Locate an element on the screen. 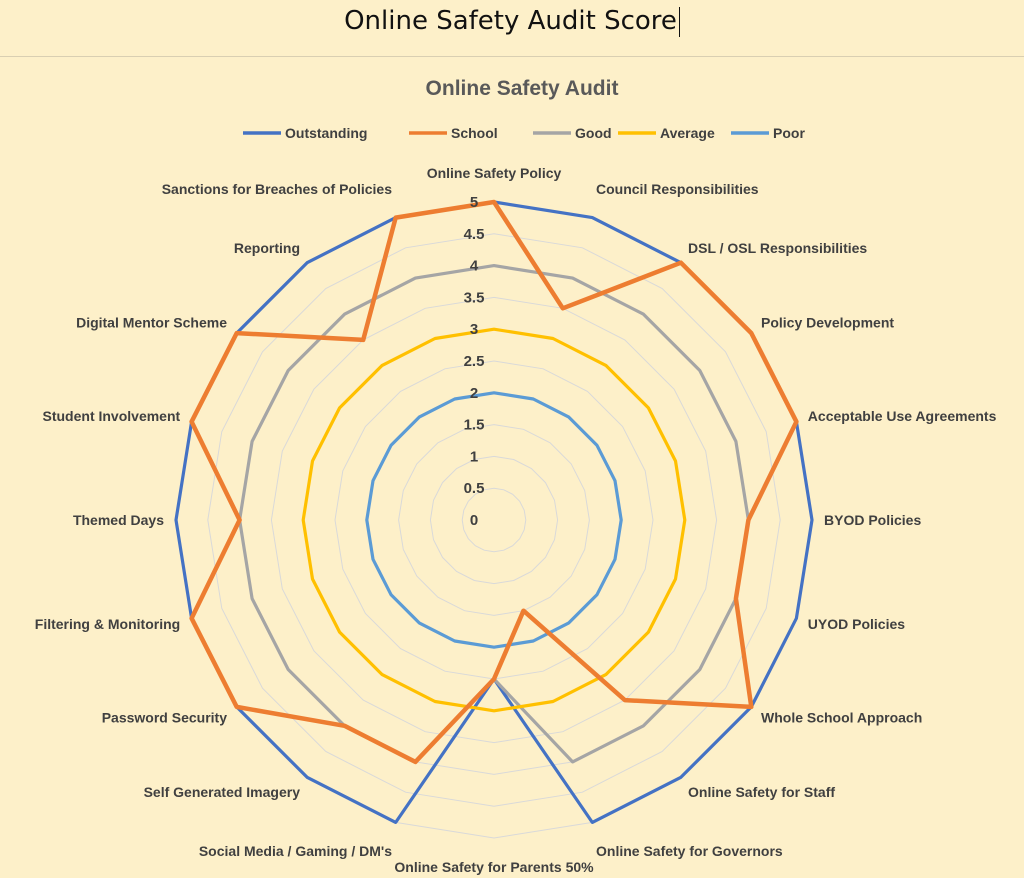  tick-label: 4 is located at coordinates (474, 266).